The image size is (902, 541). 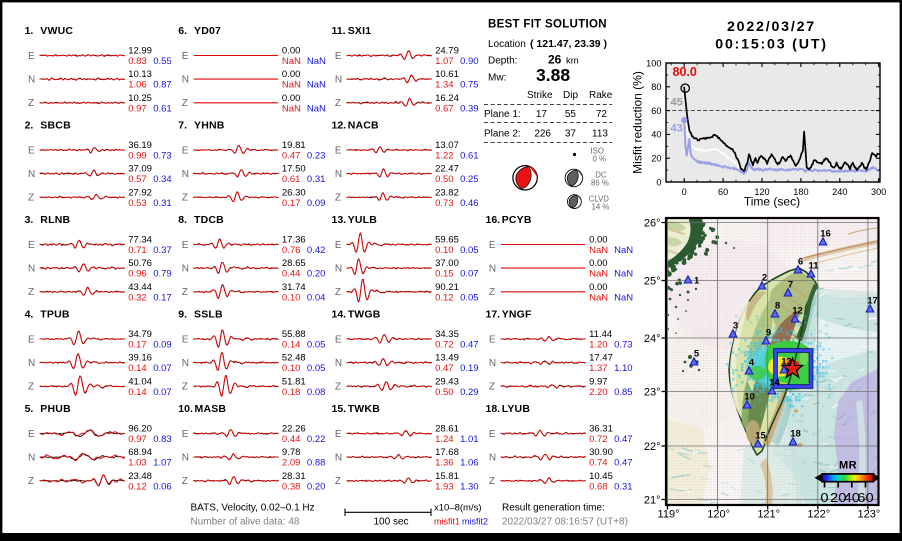 I want to click on svg-text: RLNB, so click(x=55, y=220).